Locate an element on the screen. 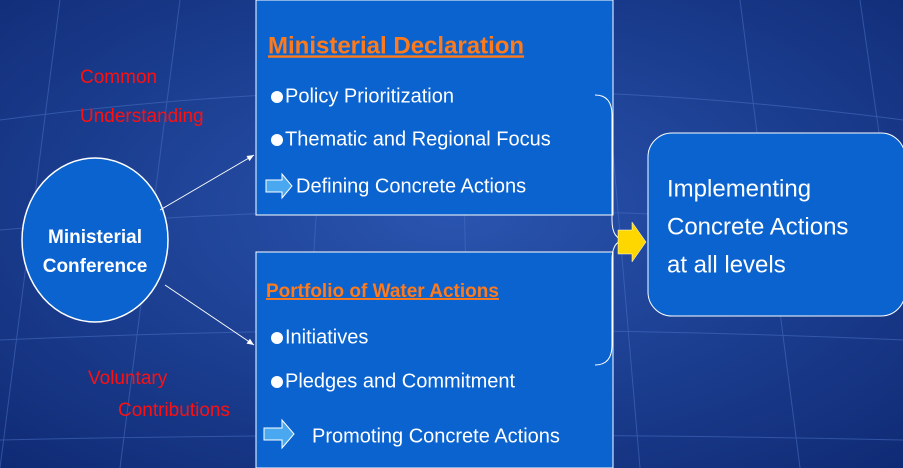  conference-circle is located at coordinates (95, 240).